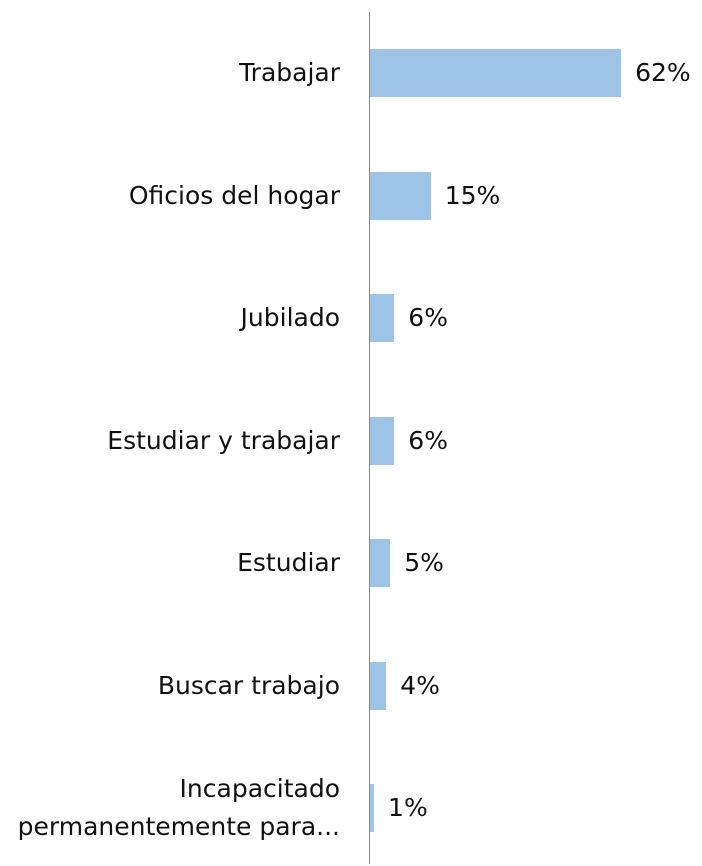  What do you see at coordinates (369, 438) in the screenshot?
I see `category-axis` at bounding box center [369, 438].